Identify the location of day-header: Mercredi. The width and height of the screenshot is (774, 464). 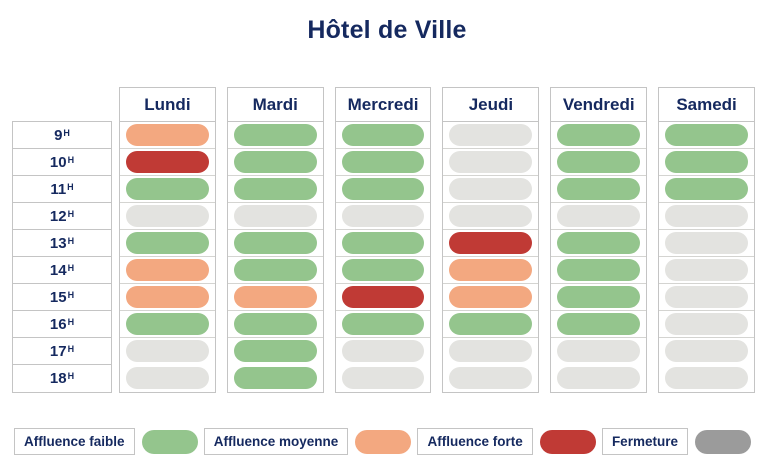
(383, 105).